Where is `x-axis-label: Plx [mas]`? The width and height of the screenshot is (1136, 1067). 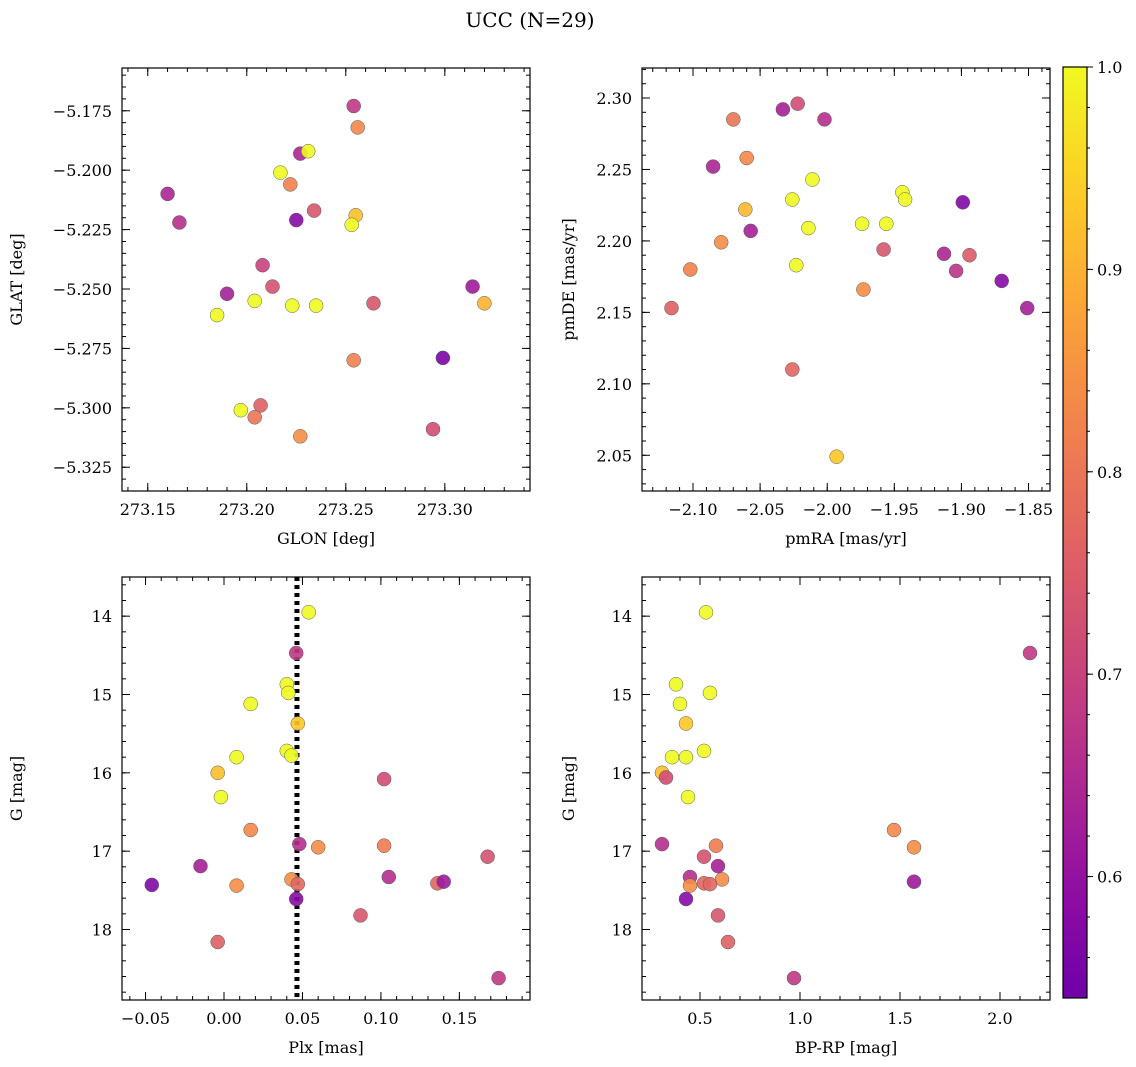 x-axis-label: Plx [mas] is located at coordinates (325, 1047).